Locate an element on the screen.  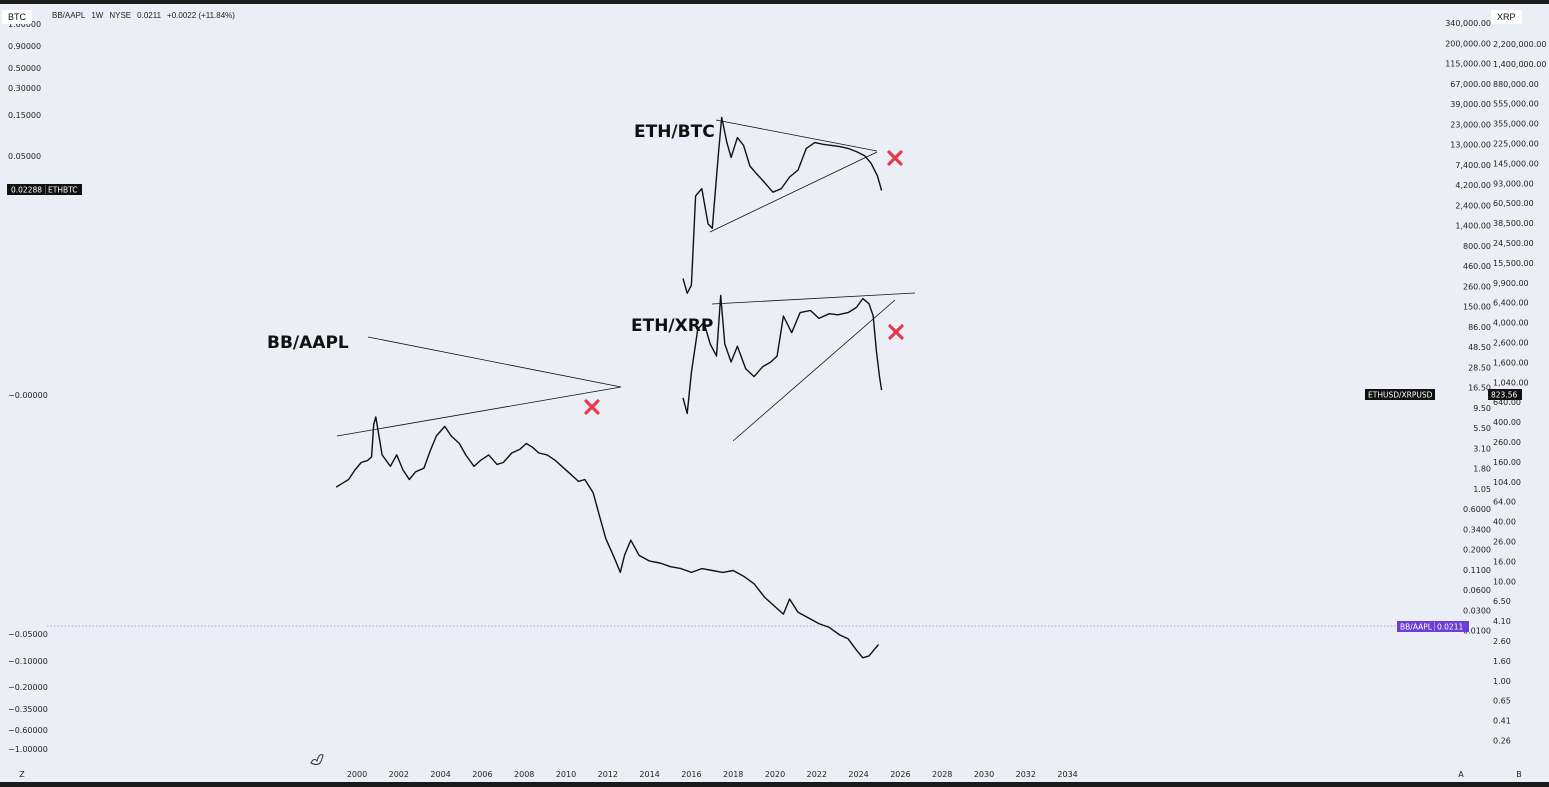
ethxrp-line is located at coordinates (782, 354).